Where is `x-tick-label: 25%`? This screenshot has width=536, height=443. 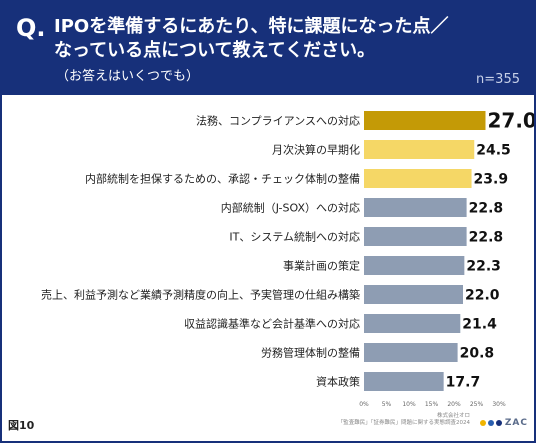 x-tick-label: 25% is located at coordinates (477, 404).